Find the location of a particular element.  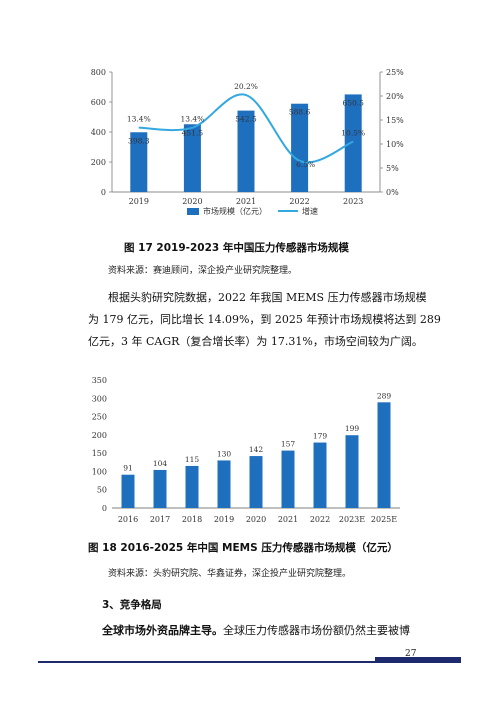

bar-data-label: 199 is located at coordinates (352, 428).